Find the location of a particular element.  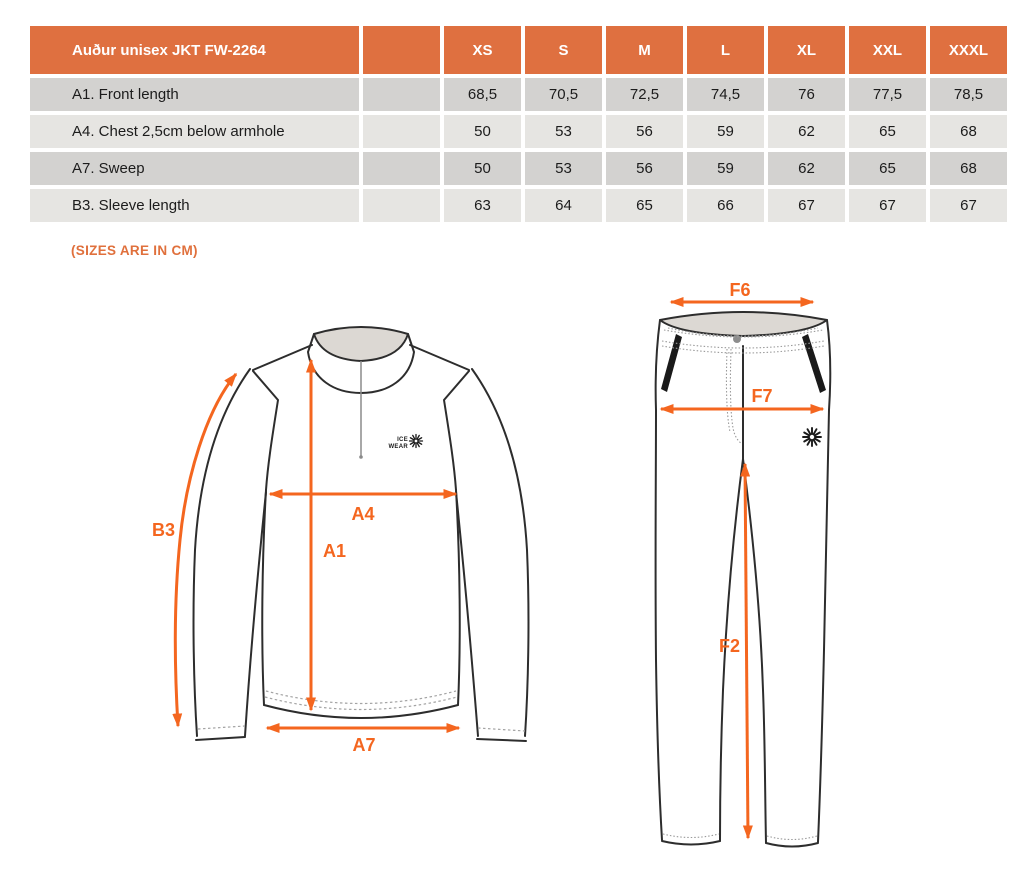

left-pocket is located at coordinates (671, 363).